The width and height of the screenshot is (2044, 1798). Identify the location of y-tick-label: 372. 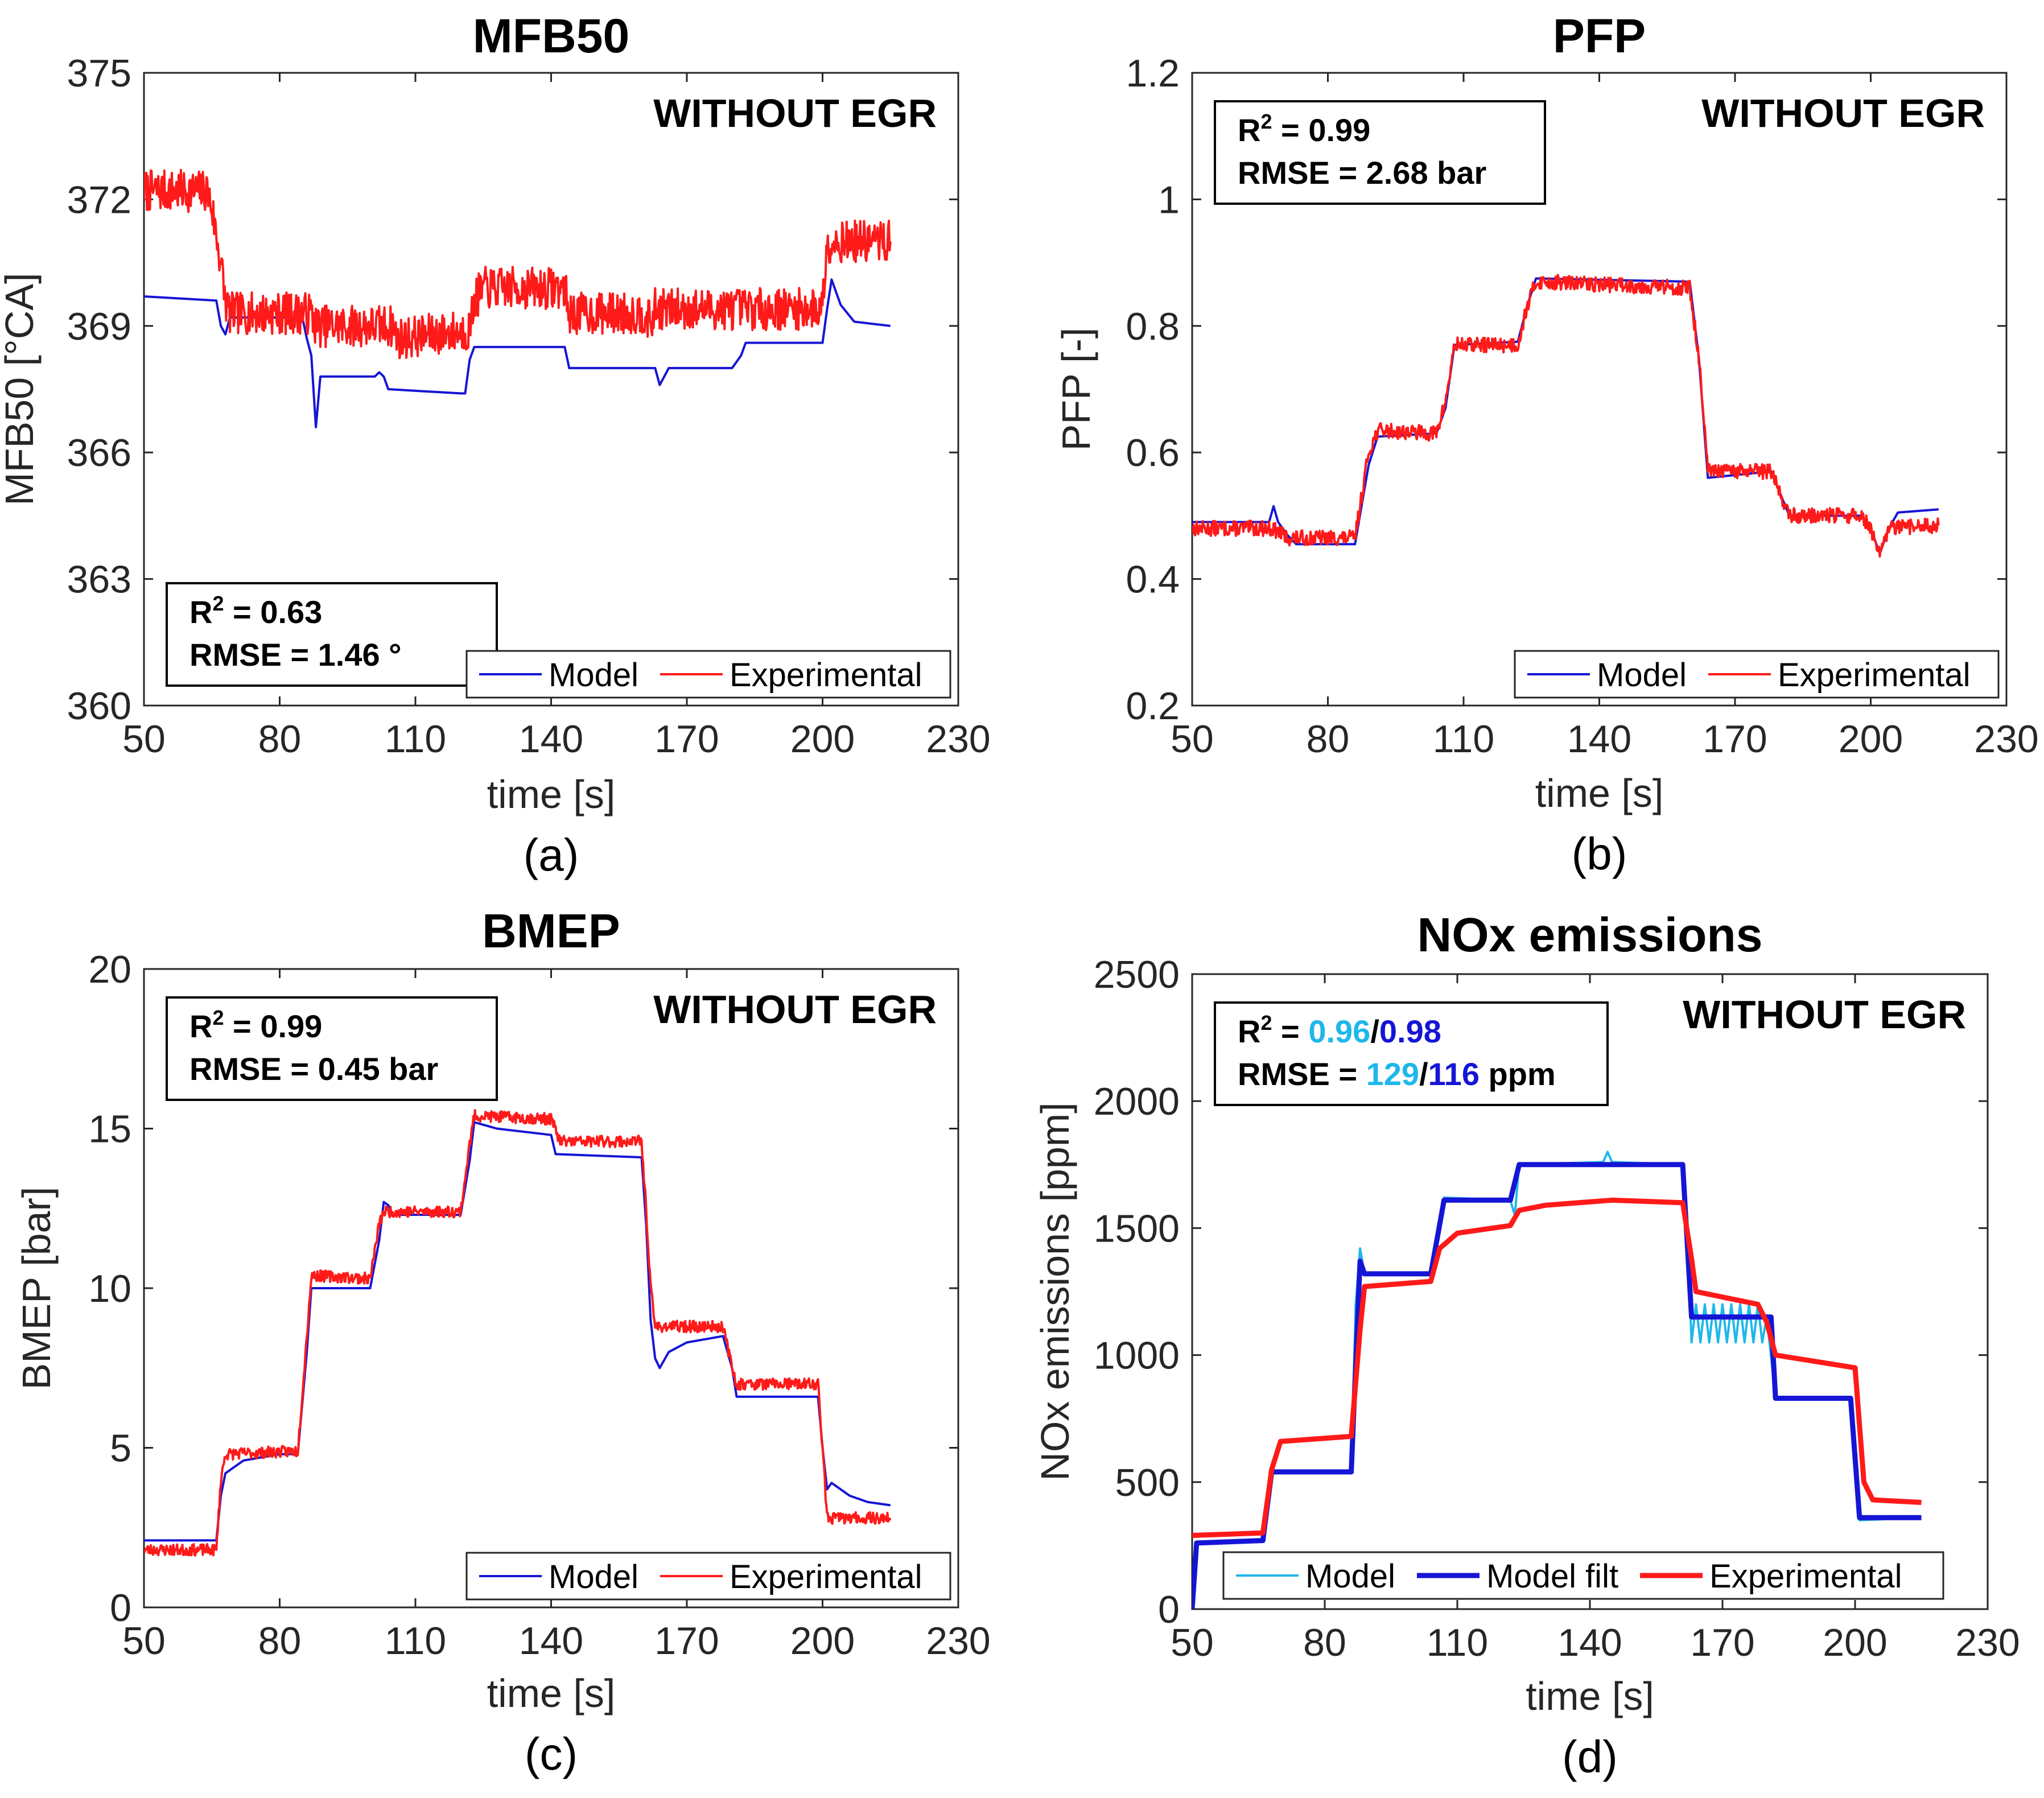
(99, 200).